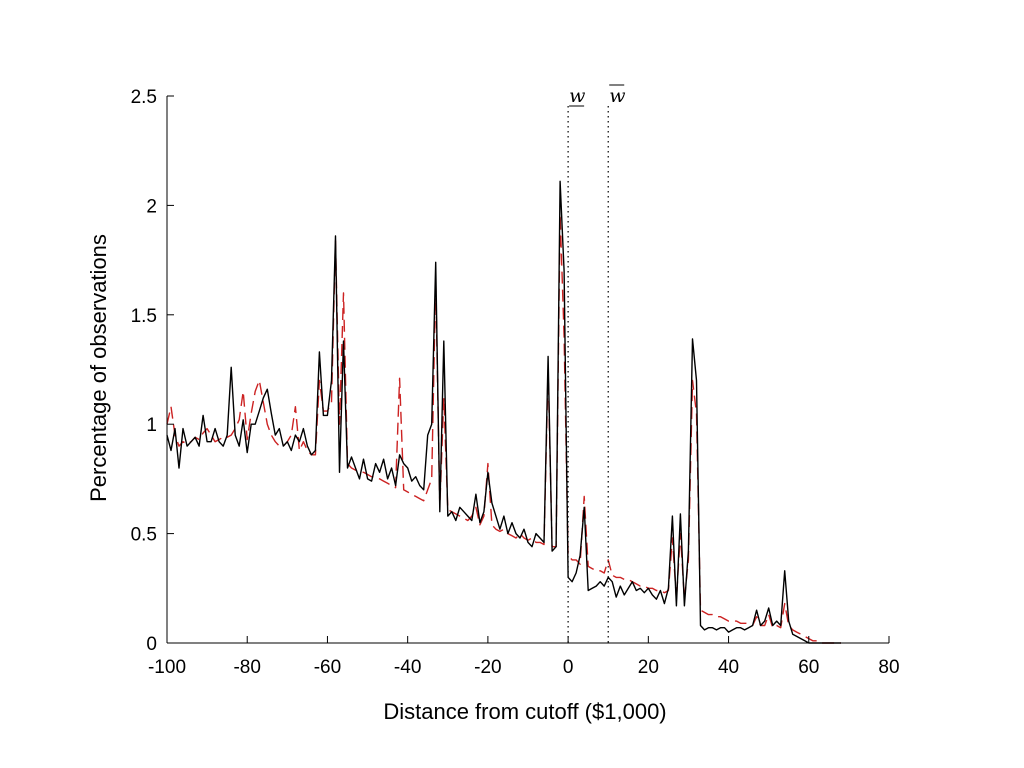  What do you see at coordinates (151, 206) in the screenshot?
I see `y-tick-label: 2` at bounding box center [151, 206].